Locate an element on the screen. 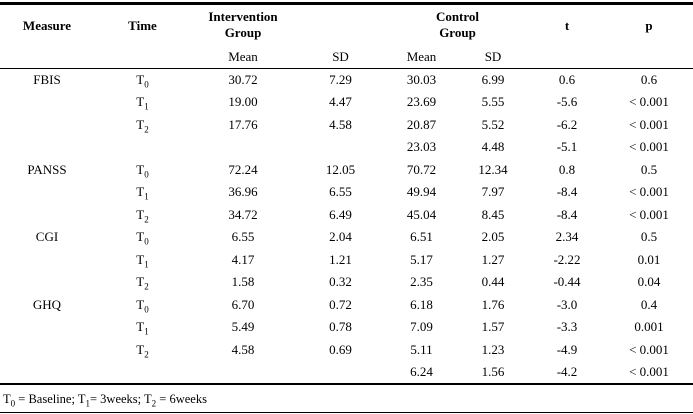 The width and height of the screenshot is (693, 414). cell-control-sd: 4.48 is located at coordinates (493, 147).